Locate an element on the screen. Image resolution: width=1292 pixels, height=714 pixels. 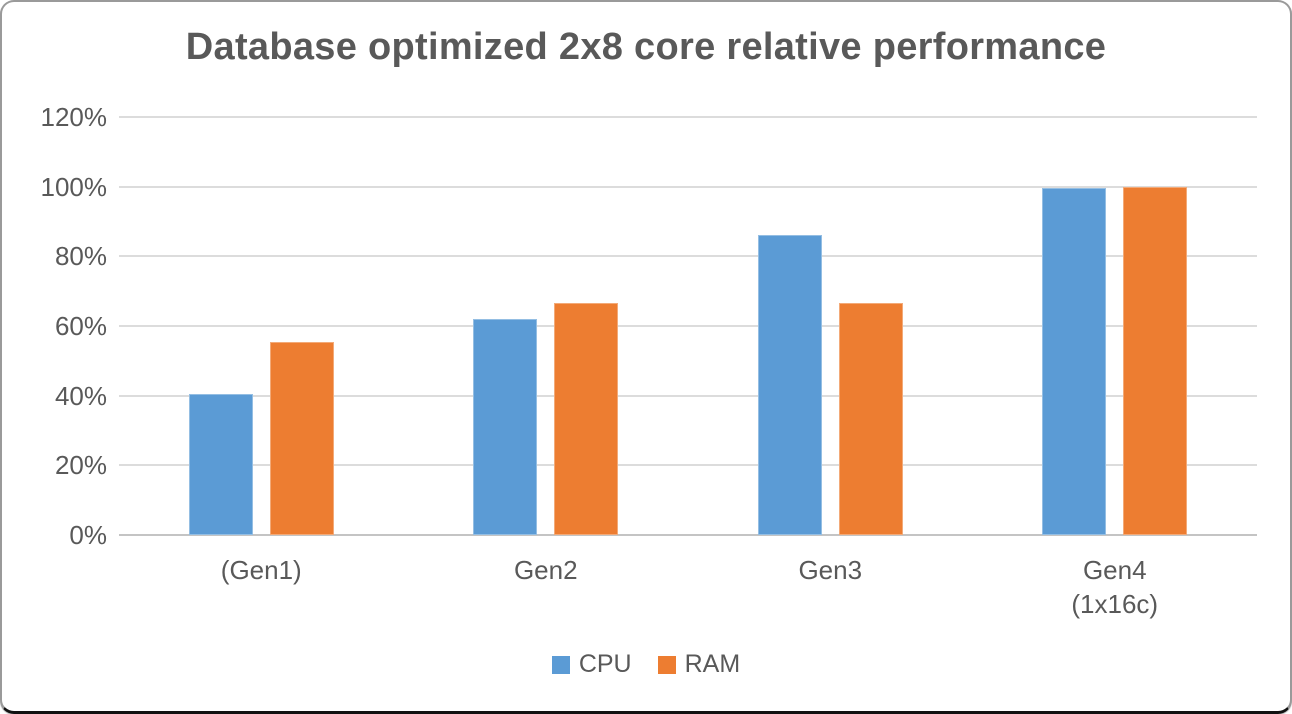
category-label-2: Gen2 is located at coordinates (545, 570).